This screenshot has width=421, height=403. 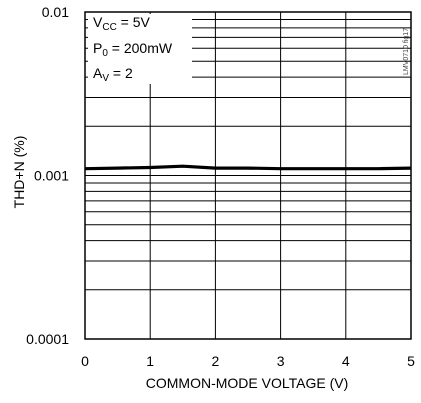 I want to click on x-axis-title: COMMON-MODE VOLTAGE (V), so click(x=247, y=383).